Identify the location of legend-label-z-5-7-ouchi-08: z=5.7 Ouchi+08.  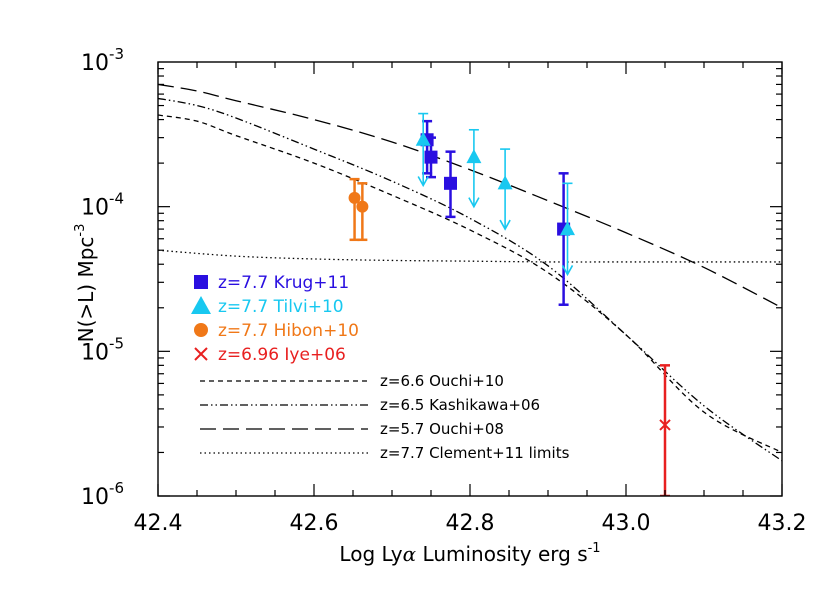
(442, 429).